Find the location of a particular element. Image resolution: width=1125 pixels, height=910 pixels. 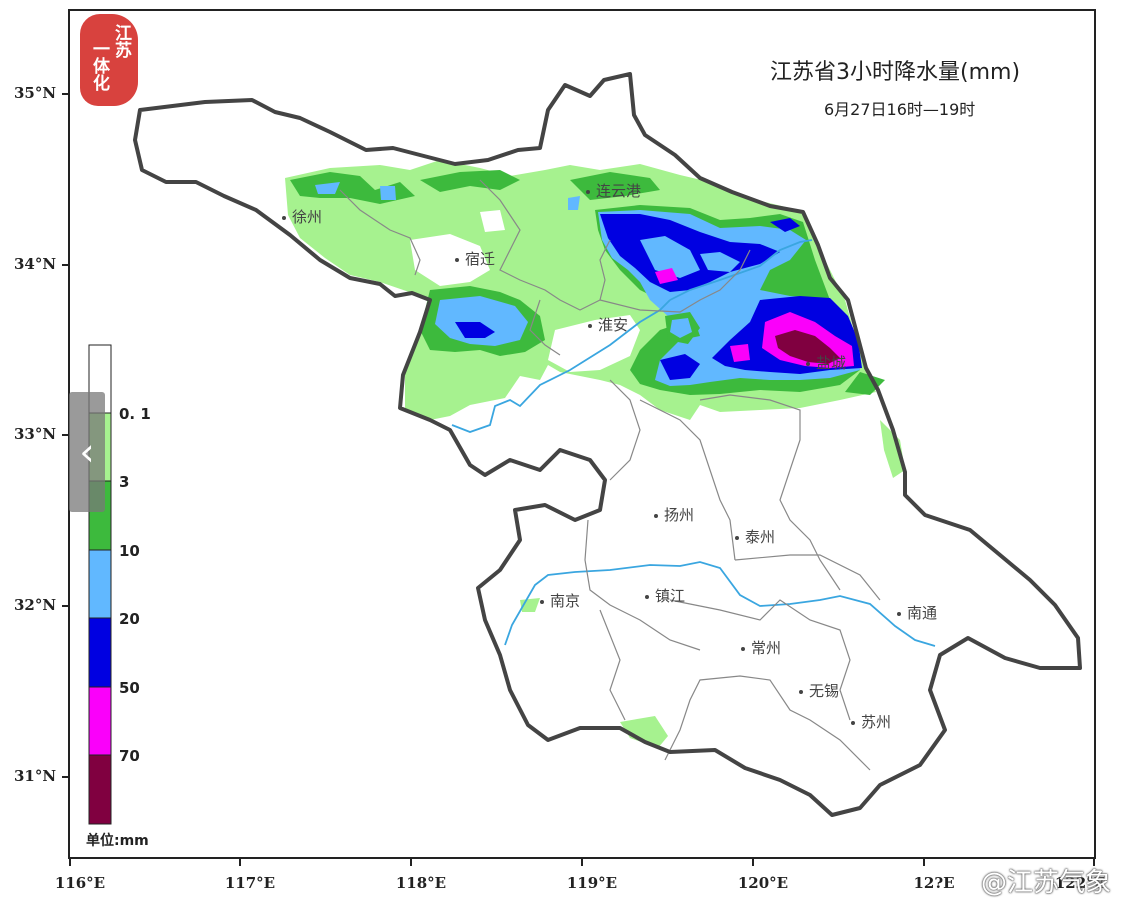

chevron-left-icon: ‹ is located at coordinates (87, 452).